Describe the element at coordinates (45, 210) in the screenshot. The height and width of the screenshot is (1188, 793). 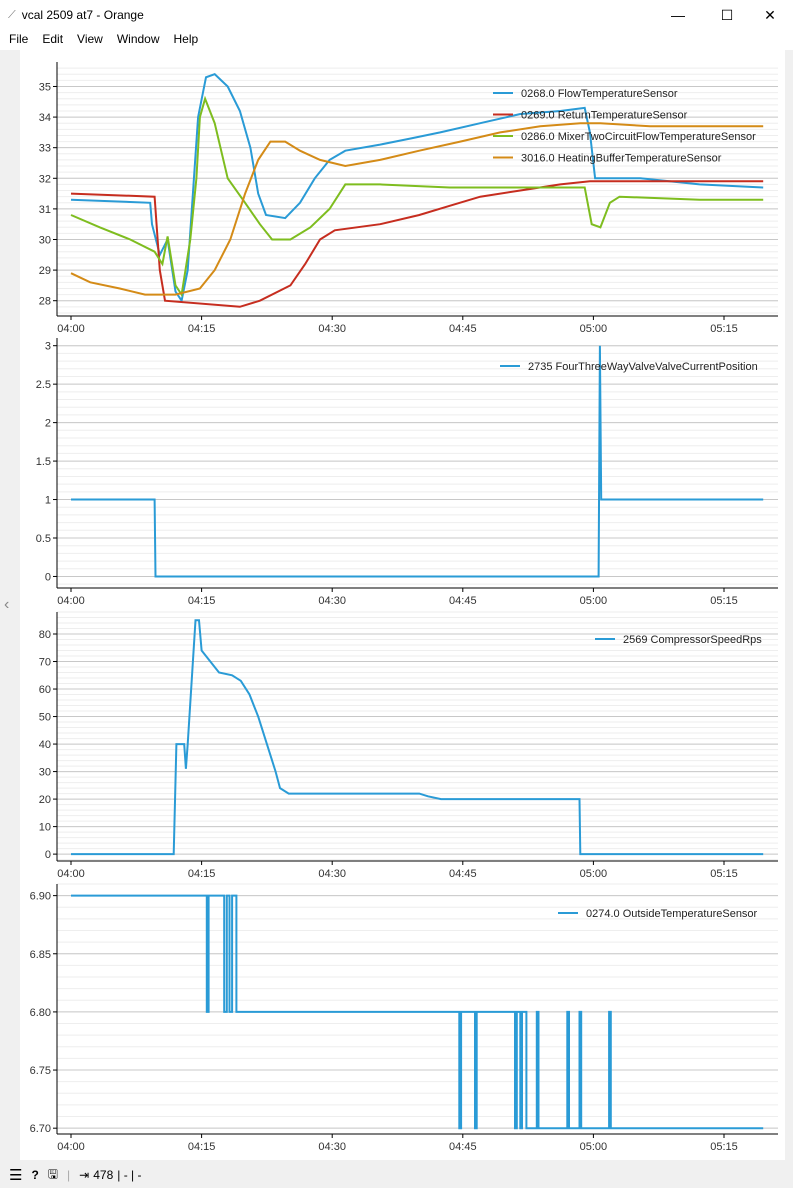
I see `y-tick-label: 31` at that location.